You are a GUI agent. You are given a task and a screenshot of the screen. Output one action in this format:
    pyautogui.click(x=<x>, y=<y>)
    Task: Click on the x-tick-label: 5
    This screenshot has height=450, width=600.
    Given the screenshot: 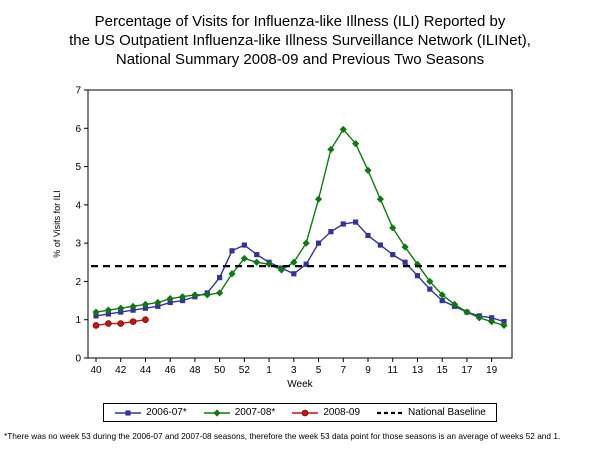 What is the action you would take?
    pyautogui.click(x=319, y=370)
    